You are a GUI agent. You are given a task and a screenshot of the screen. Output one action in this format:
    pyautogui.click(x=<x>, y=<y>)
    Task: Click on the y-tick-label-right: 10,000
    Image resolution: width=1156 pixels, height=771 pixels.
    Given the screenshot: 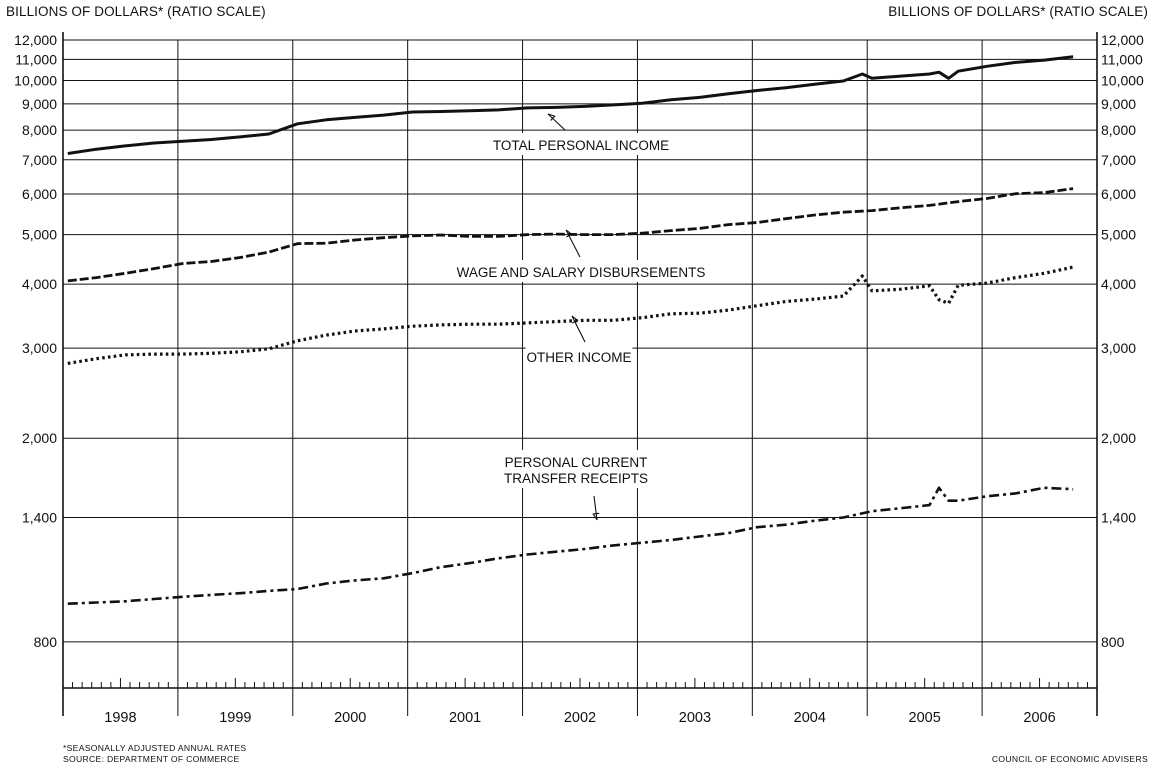 What is the action you would take?
    pyautogui.click(x=1122, y=81)
    